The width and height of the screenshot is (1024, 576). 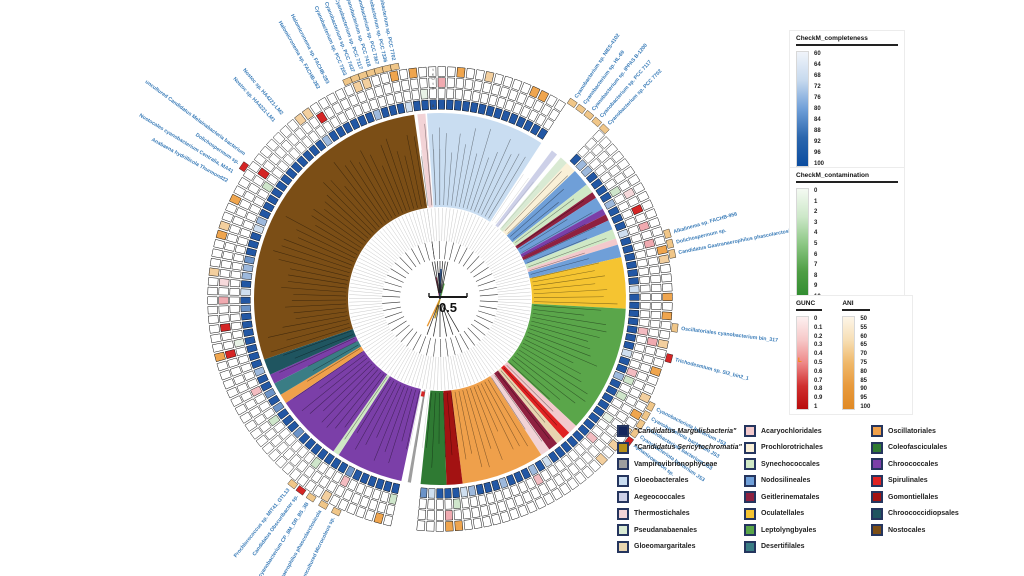 What do you see at coordinates (816, 254) in the screenshot?
I see `tick-label: 6` at bounding box center [816, 254].